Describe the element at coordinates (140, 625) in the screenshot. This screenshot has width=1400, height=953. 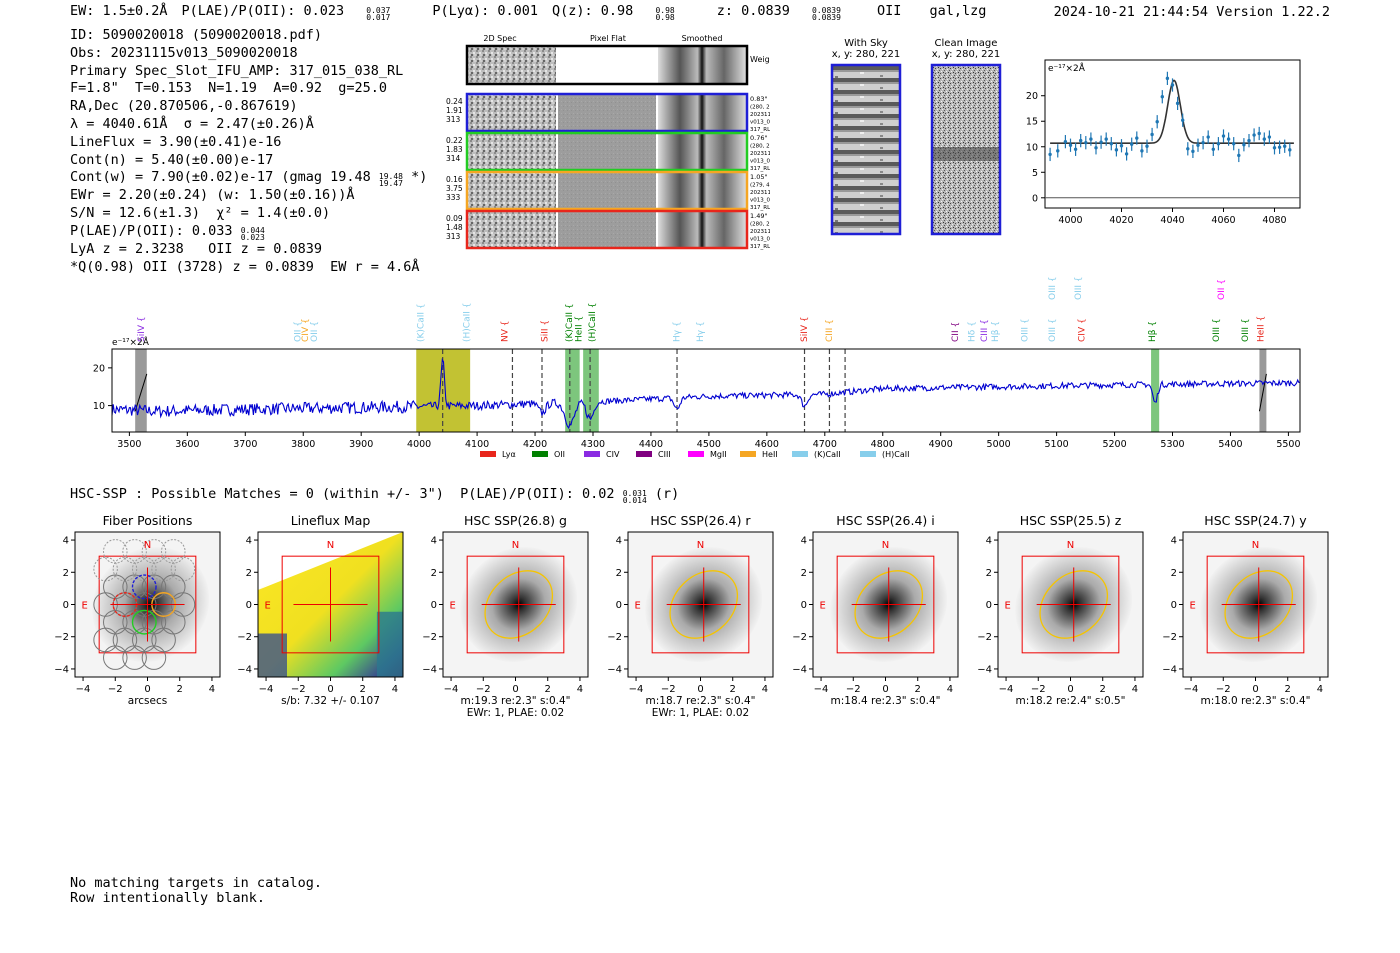
I see `image-panel: Fiber Positions N E −4 −4 −2 −2 0 0 2 2 4 4 arcsecs` at that location.